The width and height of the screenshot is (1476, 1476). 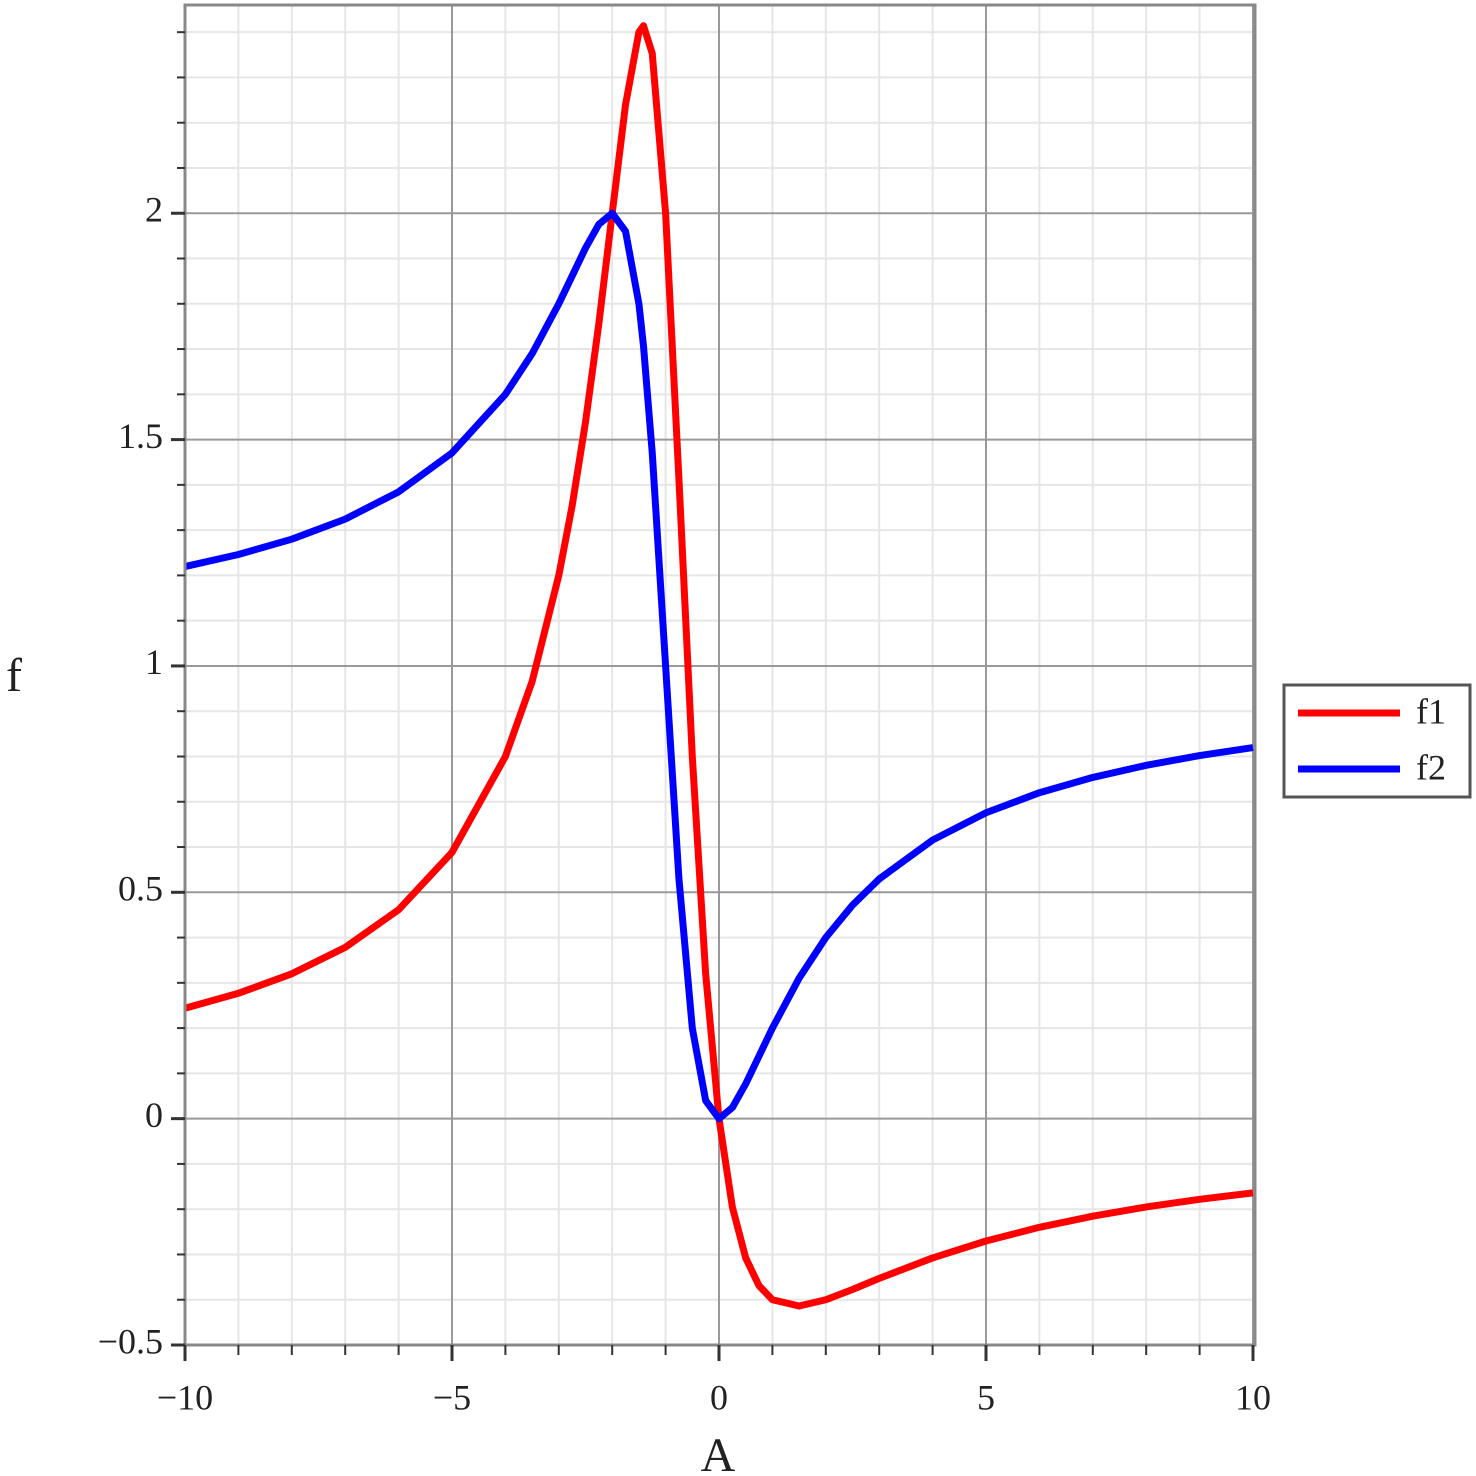 I want to click on x-tick-label: 10, so click(x=1253, y=1397).